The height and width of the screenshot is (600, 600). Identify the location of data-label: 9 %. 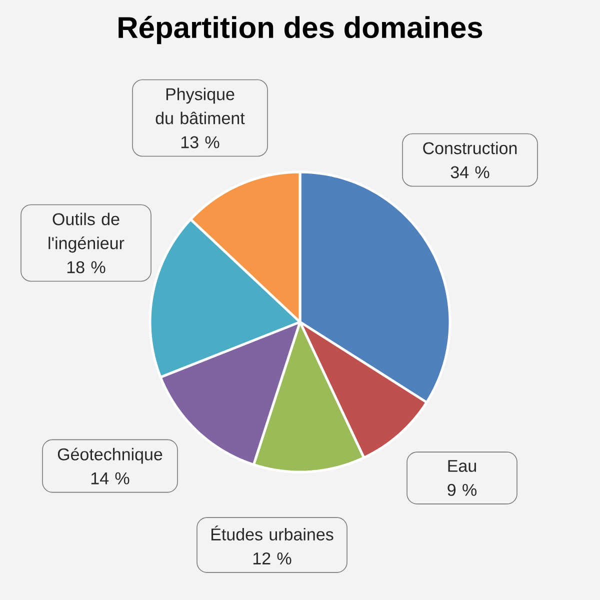
(462, 490).